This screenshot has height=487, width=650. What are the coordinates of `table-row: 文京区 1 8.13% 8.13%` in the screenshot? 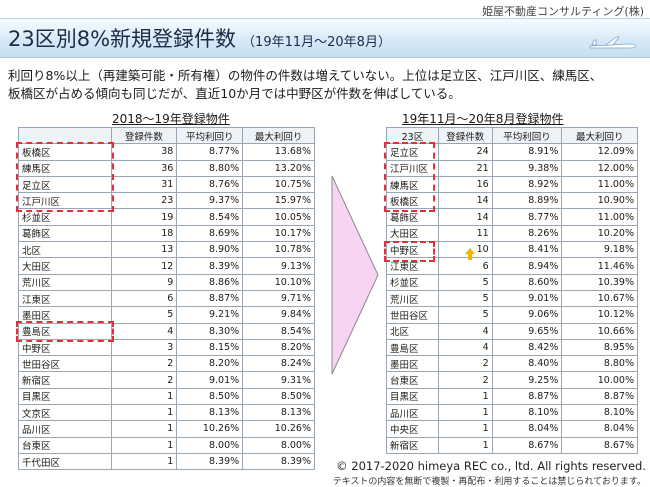 It's located at (166, 413).